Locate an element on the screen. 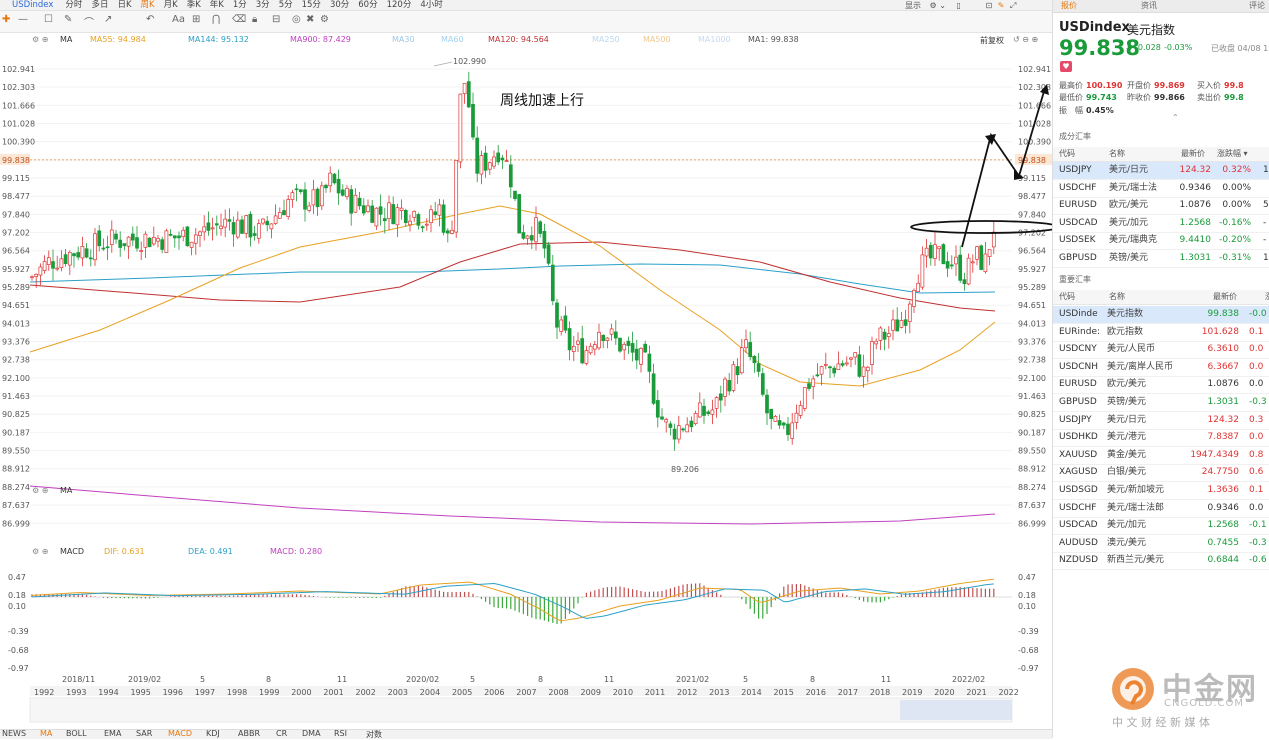  row-tail: 1 is located at coordinates (1266, 170).